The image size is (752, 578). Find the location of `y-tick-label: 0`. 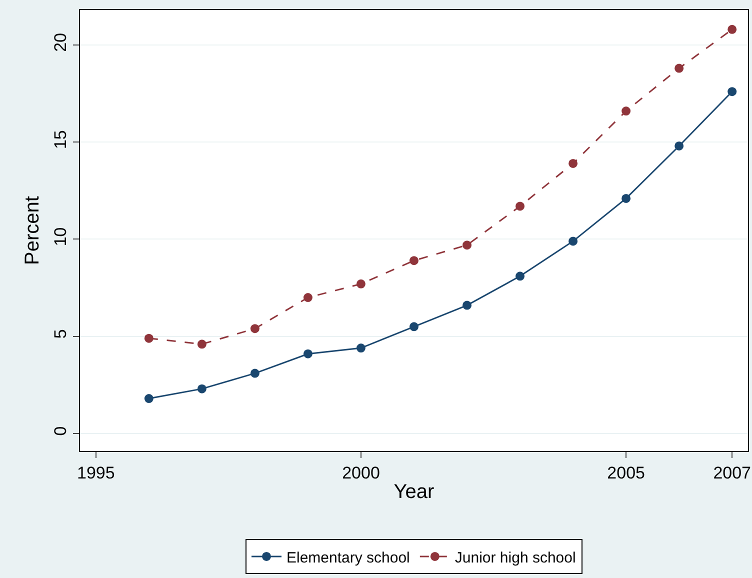

y-tick-label: 0 is located at coordinates (60, 431).